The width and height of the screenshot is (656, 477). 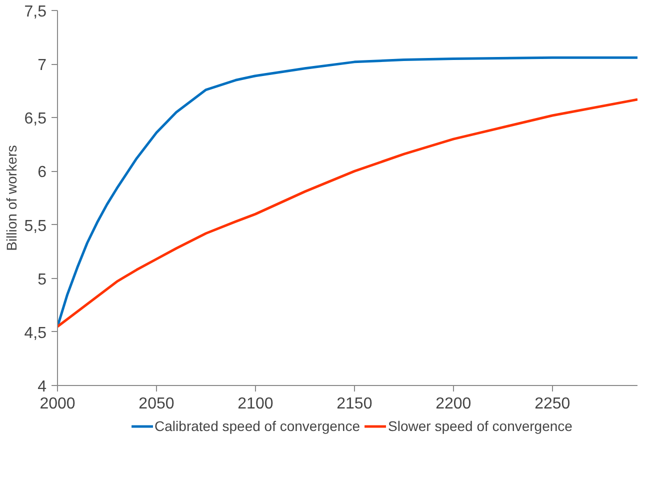 What do you see at coordinates (35, 12) in the screenshot?
I see `y-tick-label: 7,5` at bounding box center [35, 12].